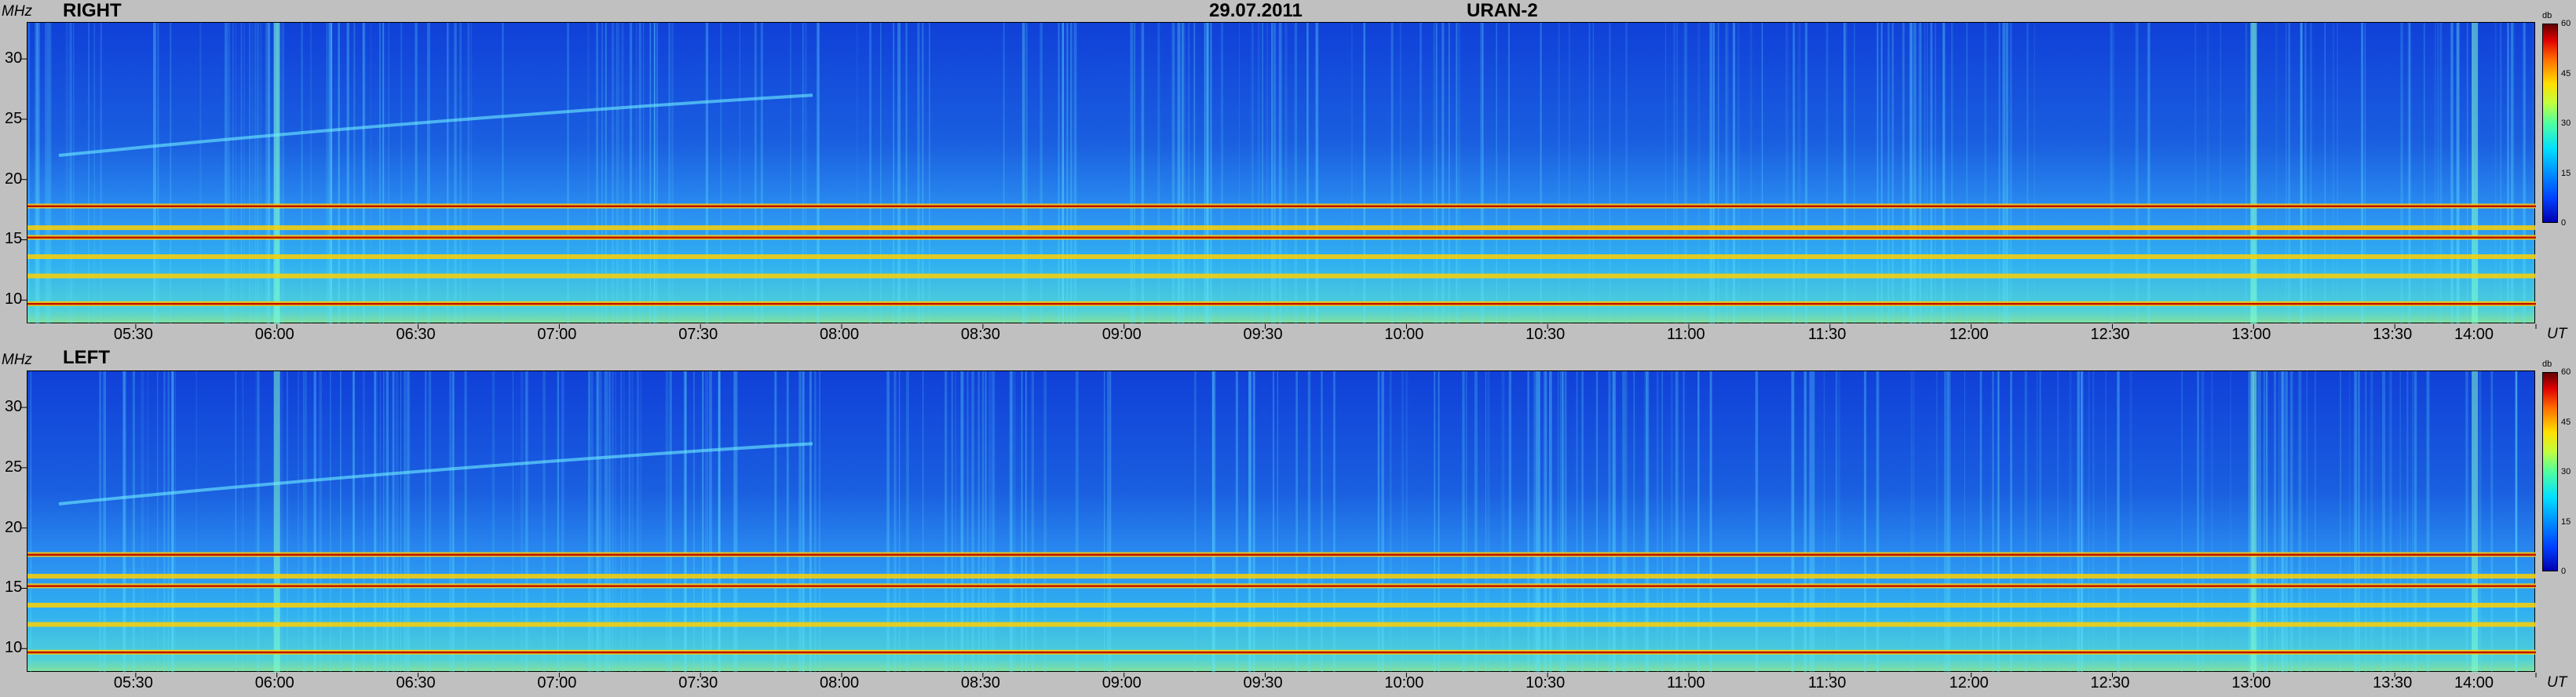  I want to click on x-tick-label: 09:00, so click(1122, 683).